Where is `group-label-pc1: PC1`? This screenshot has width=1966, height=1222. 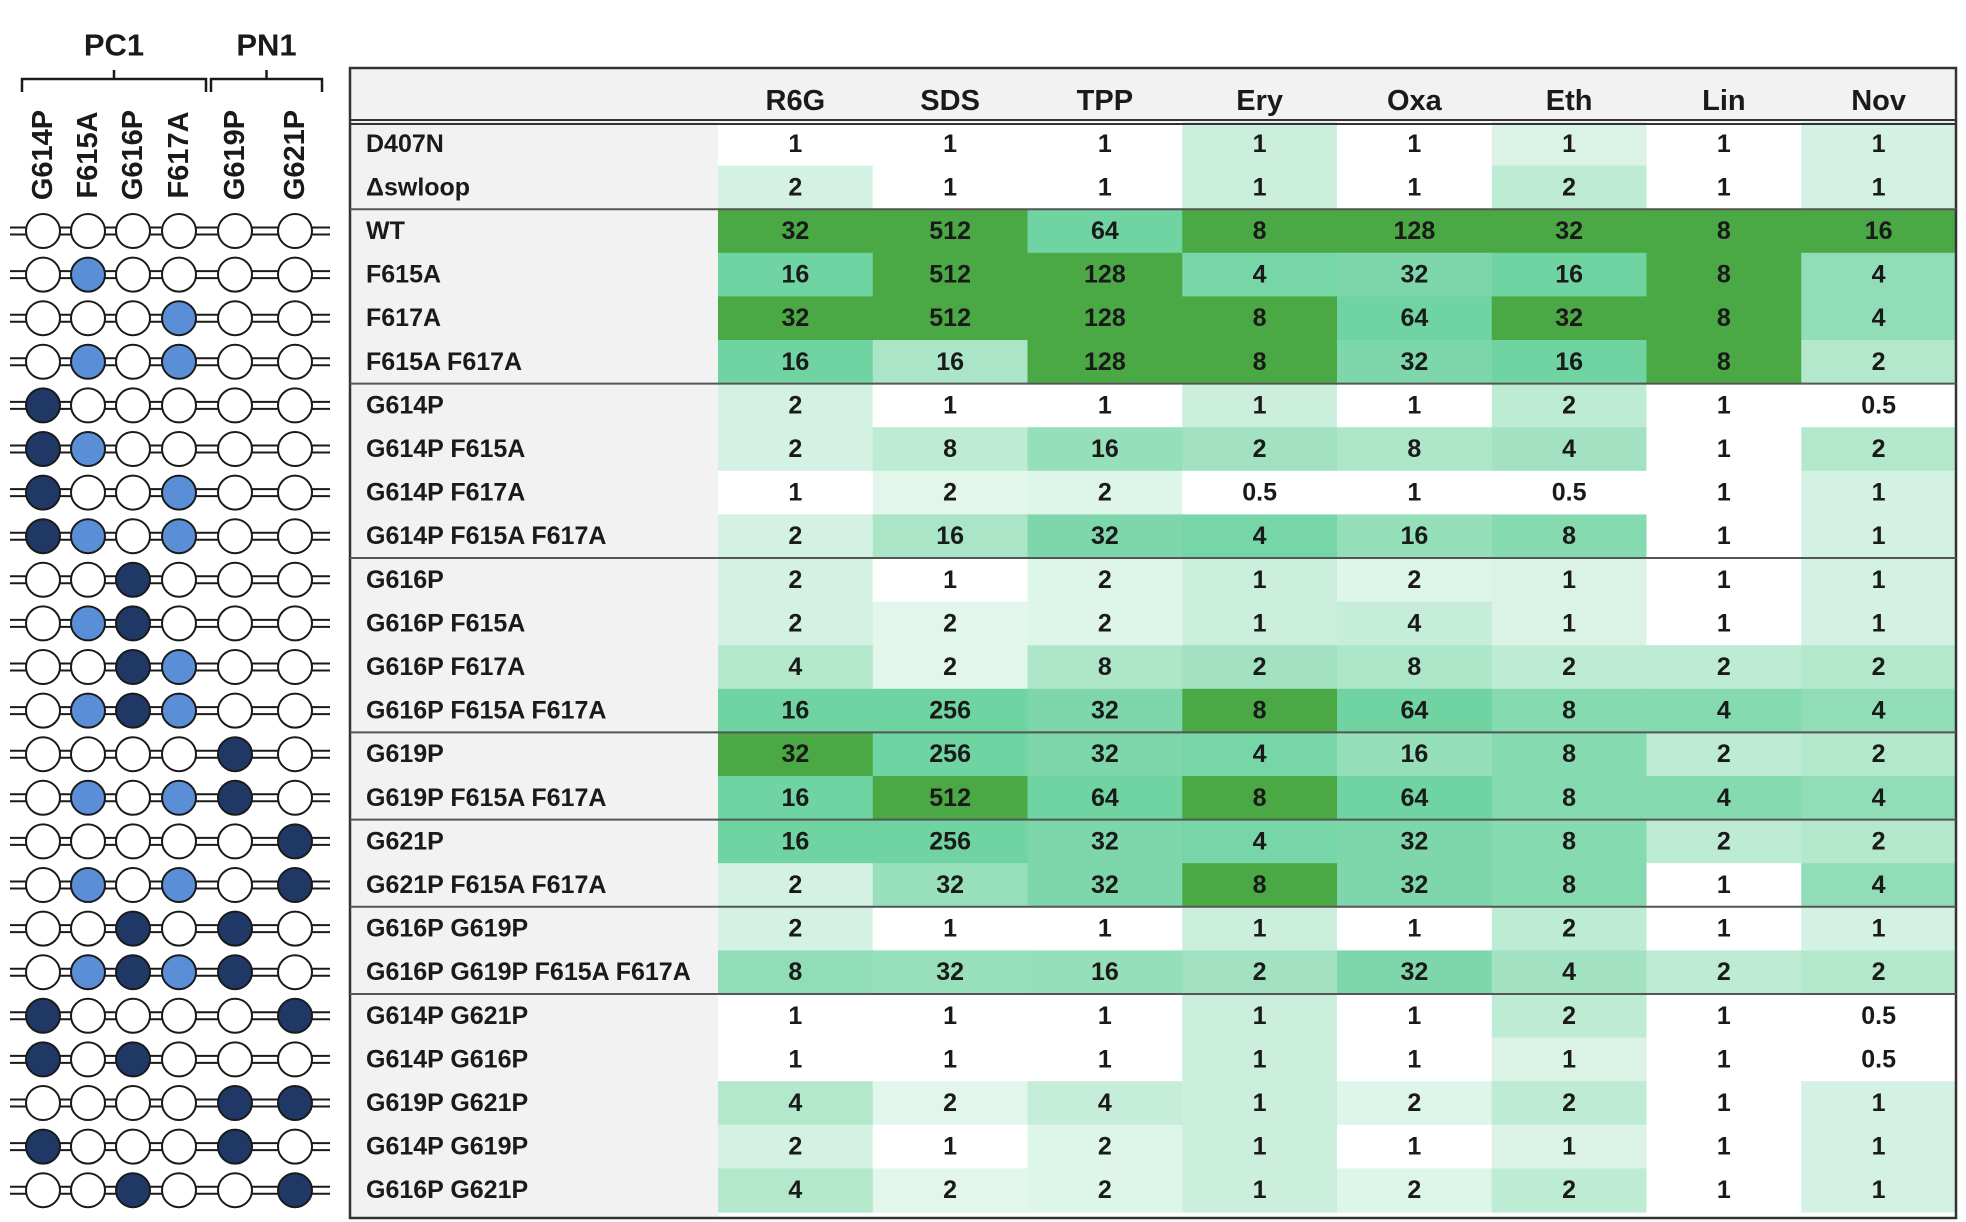 group-label-pc1: PC1 is located at coordinates (114, 45).